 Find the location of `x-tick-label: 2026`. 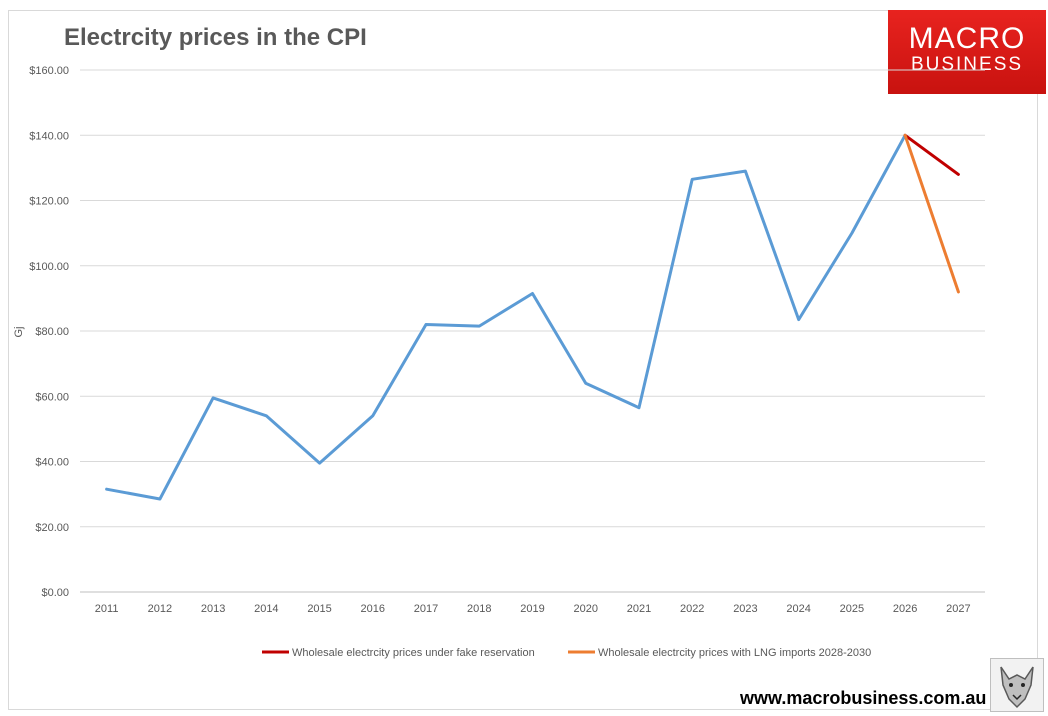

x-tick-label: 2026 is located at coordinates (905, 609).